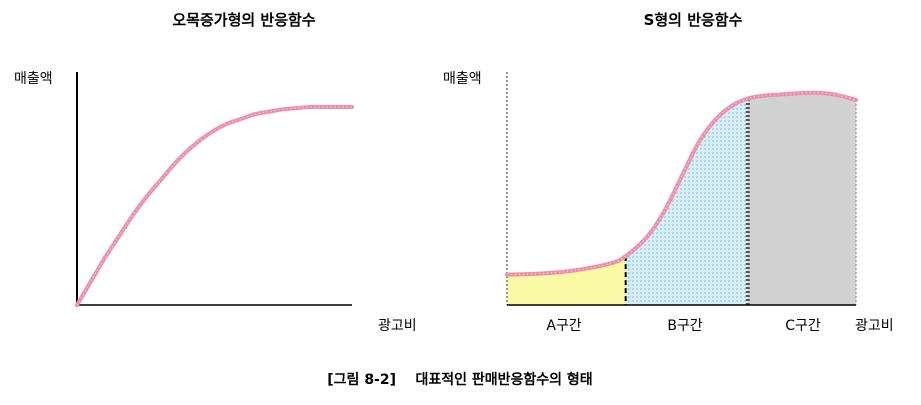  Describe the element at coordinates (459, 379) in the screenshot. I see `figure-caption: [그림 8-2] 대표적인 판매반응함수의 형태` at that location.